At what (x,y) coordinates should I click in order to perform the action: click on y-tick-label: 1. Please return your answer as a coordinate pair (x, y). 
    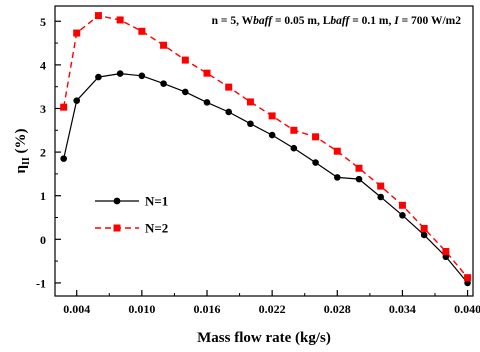
    Looking at the image, I should click on (43, 196).